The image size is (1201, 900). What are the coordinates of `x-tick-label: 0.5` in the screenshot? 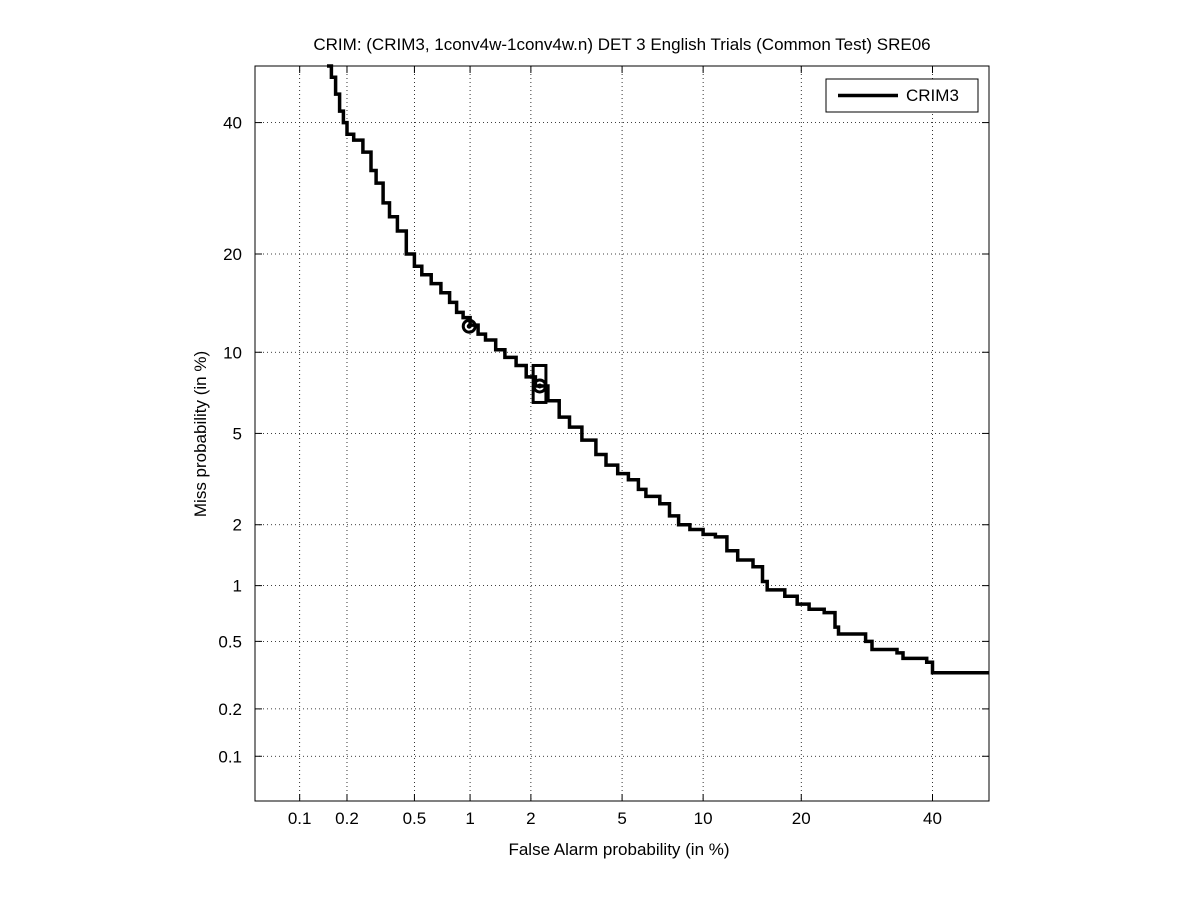 It's located at (415, 818).